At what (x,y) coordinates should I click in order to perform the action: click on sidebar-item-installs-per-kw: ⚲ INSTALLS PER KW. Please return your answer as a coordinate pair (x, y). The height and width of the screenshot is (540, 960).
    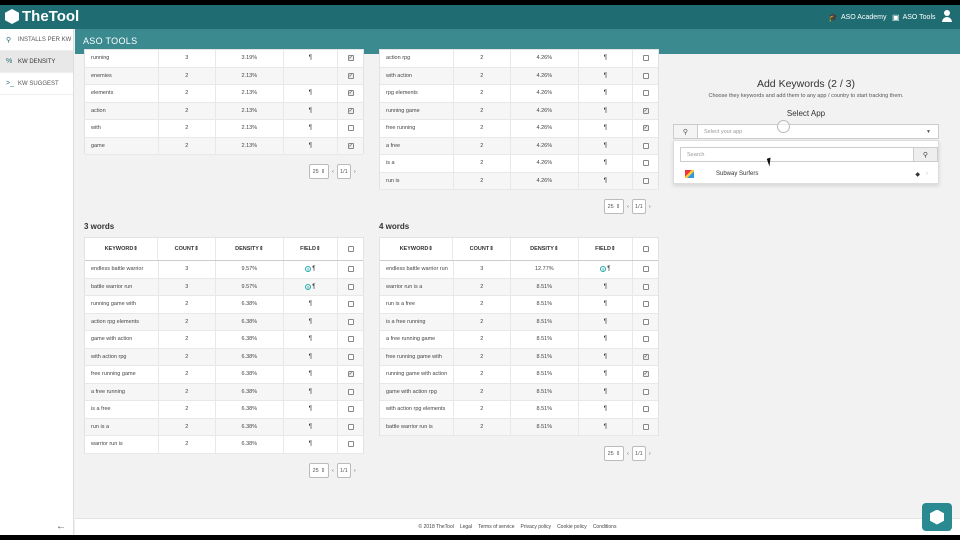
    Looking at the image, I should click on (36, 40).